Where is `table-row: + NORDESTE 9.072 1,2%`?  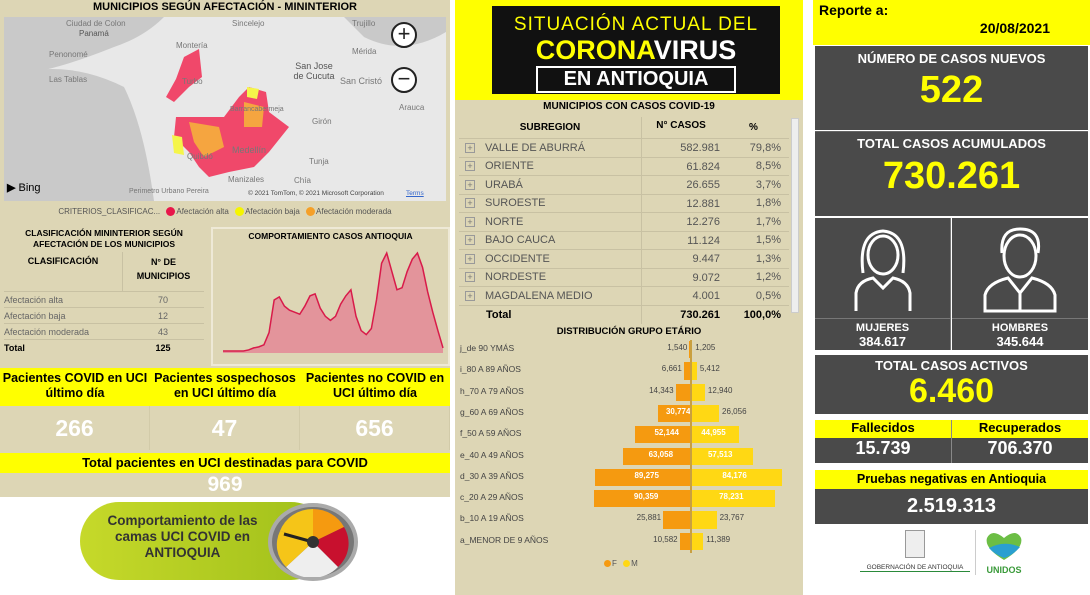 table-row: + NORDESTE 9.072 1,2% is located at coordinates (624, 277).